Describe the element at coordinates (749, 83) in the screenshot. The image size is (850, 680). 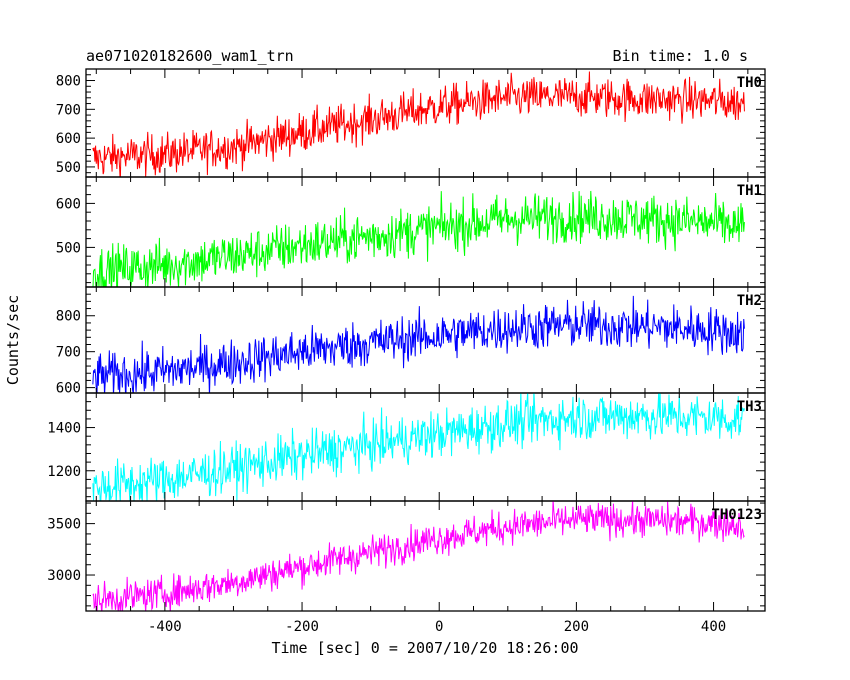
I see `panel-label-th0: TH0` at that location.